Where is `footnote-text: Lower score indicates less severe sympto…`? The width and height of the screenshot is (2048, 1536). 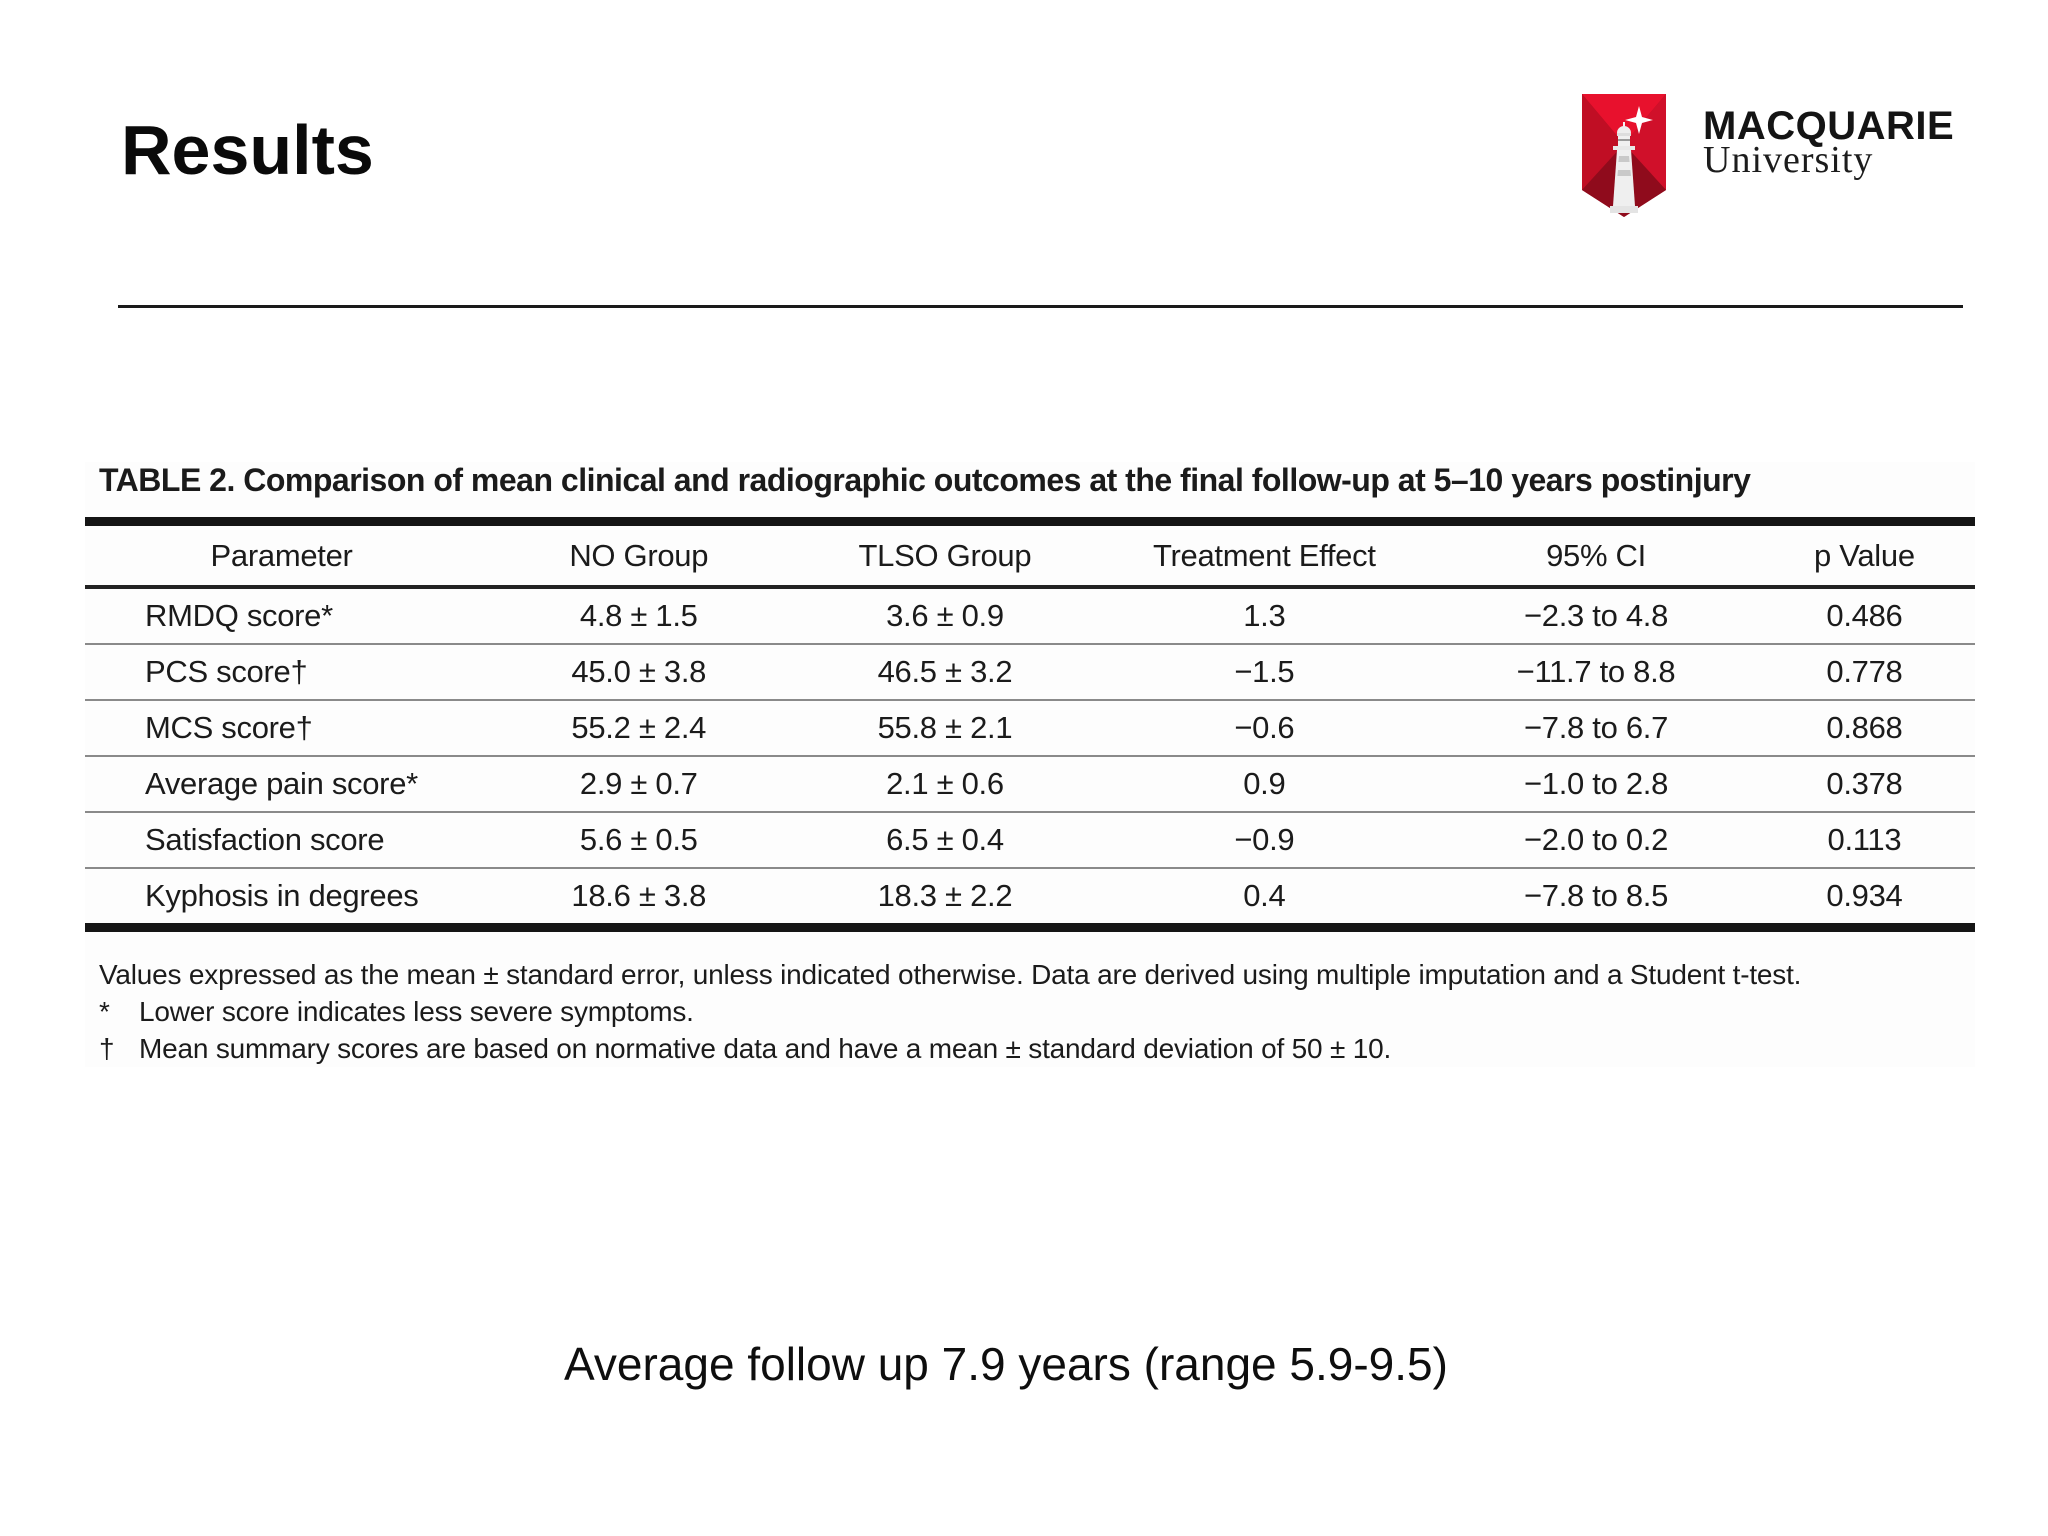
footnote-text: Lower score indicates less severe sympto… is located at coordinates (416, 1011).